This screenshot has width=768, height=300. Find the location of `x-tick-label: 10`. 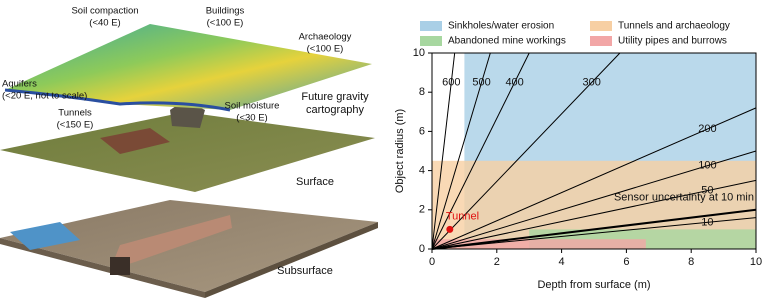

x-tick-label: 10 is located at coordinates (756, 262).